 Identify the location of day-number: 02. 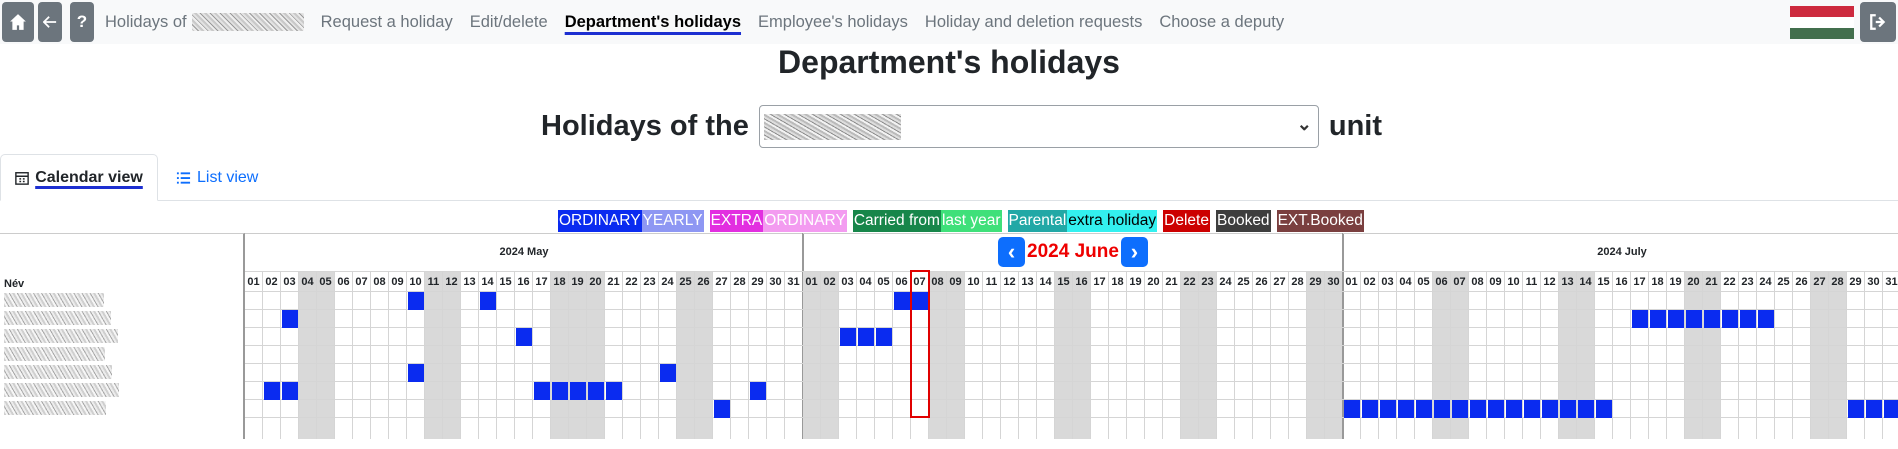
(829, 282).